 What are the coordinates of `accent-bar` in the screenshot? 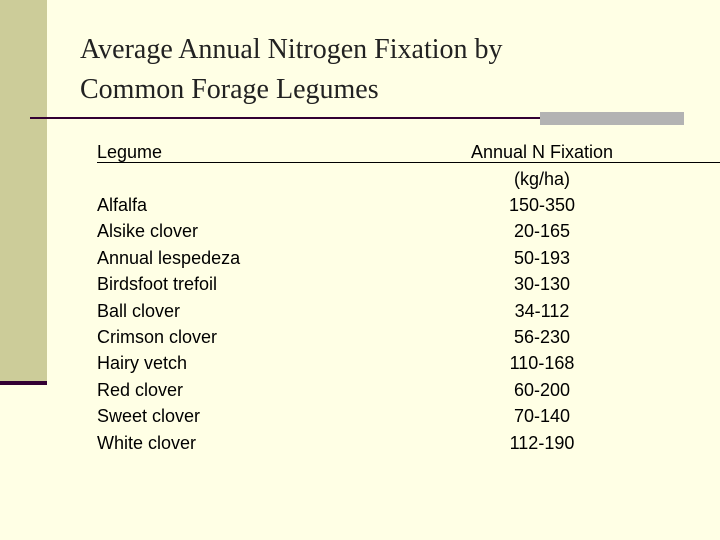 It's located at (612, 118).